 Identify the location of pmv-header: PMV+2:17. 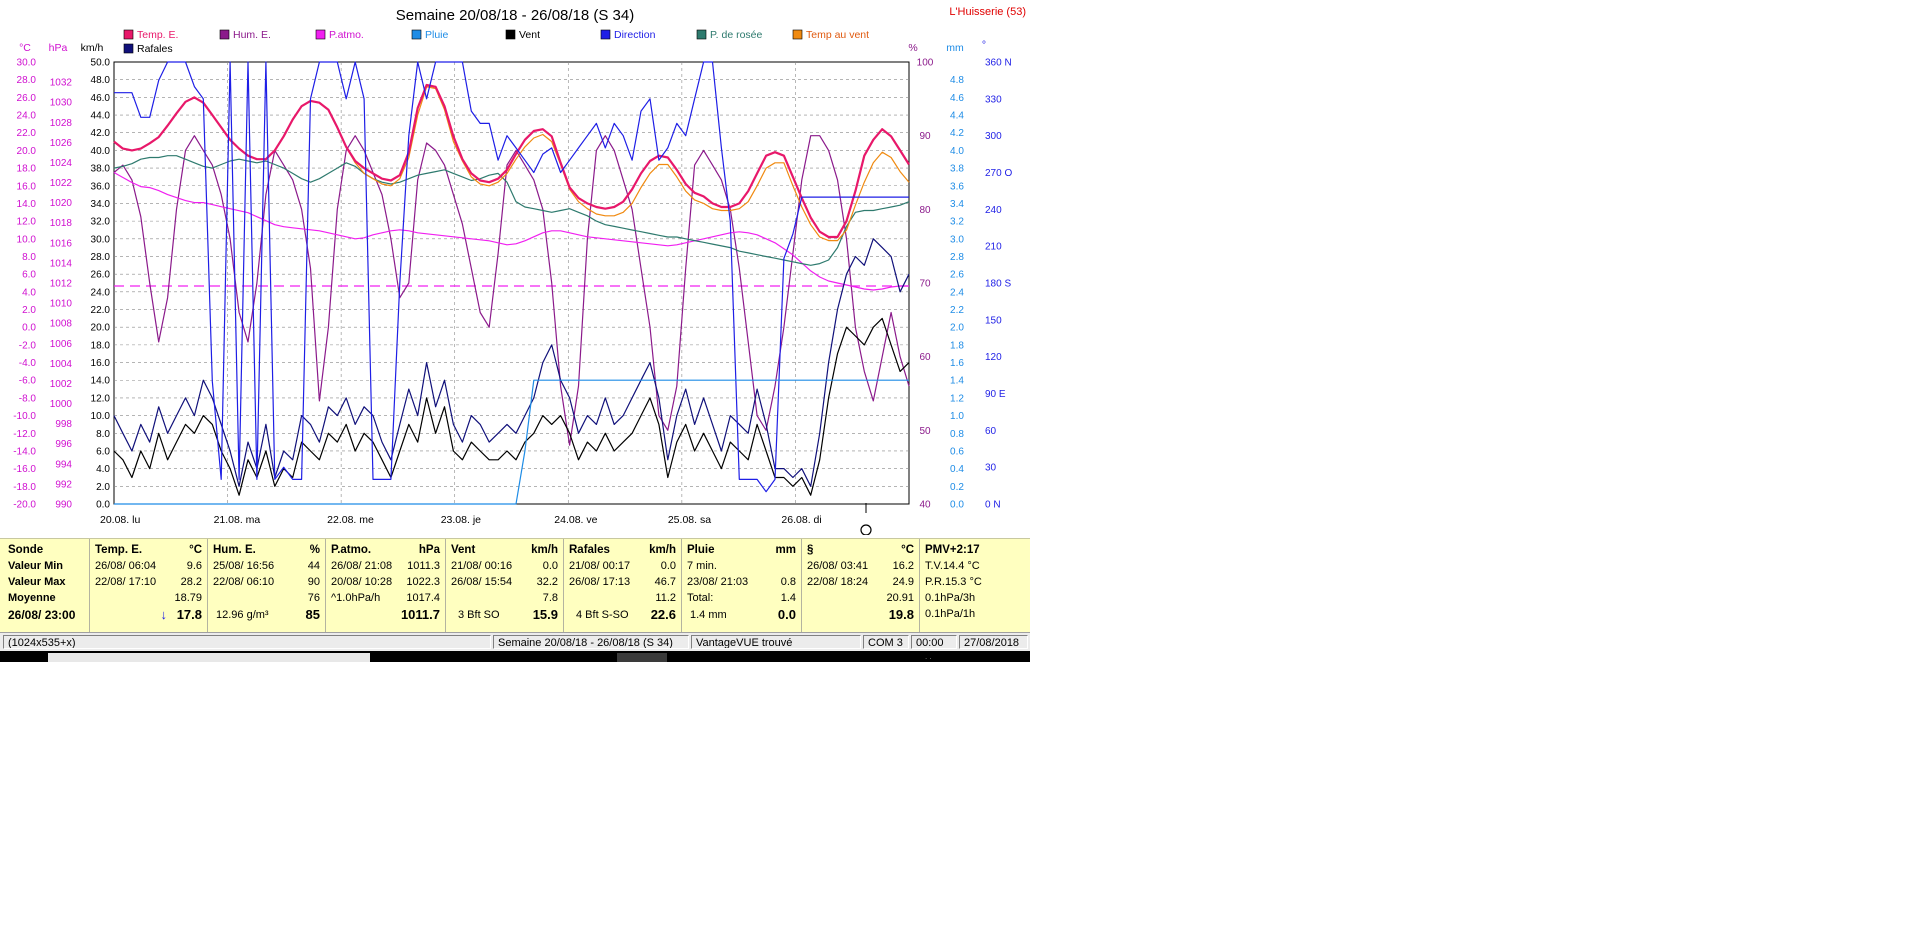
(952, 550).